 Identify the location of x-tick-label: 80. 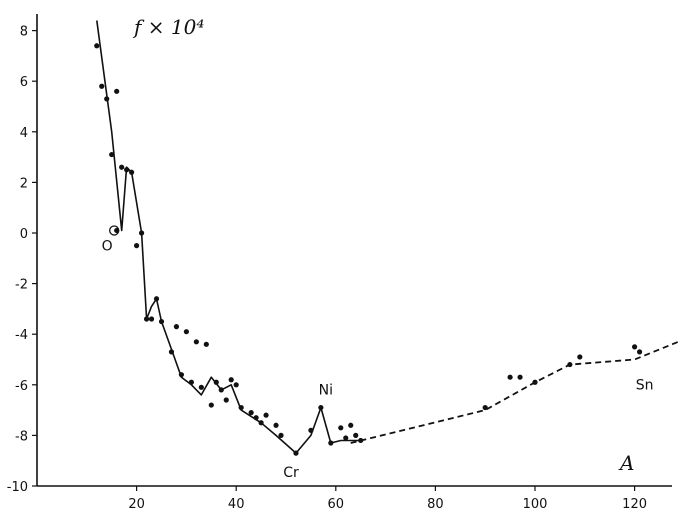
(435, 504).